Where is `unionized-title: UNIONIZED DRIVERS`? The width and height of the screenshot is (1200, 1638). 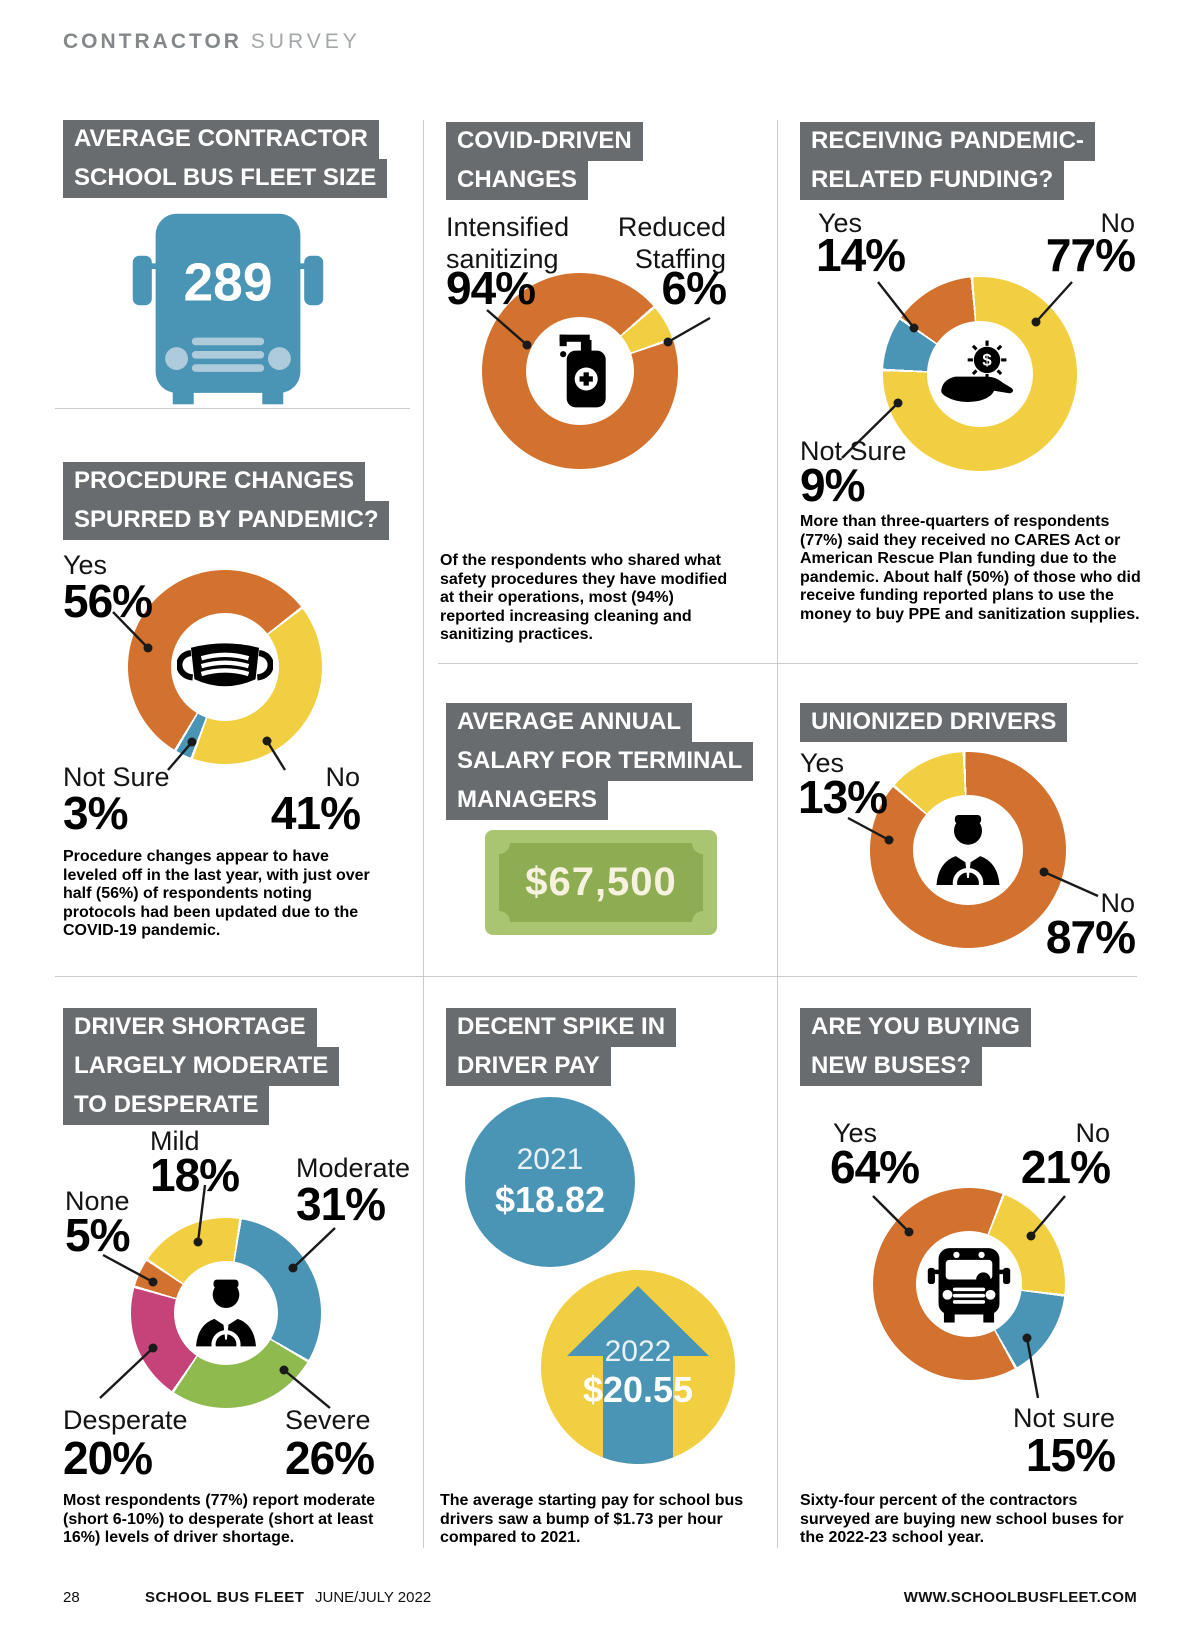
unionized-title: UNIONIZED DRIVERS is located at coordinates (934, 722).